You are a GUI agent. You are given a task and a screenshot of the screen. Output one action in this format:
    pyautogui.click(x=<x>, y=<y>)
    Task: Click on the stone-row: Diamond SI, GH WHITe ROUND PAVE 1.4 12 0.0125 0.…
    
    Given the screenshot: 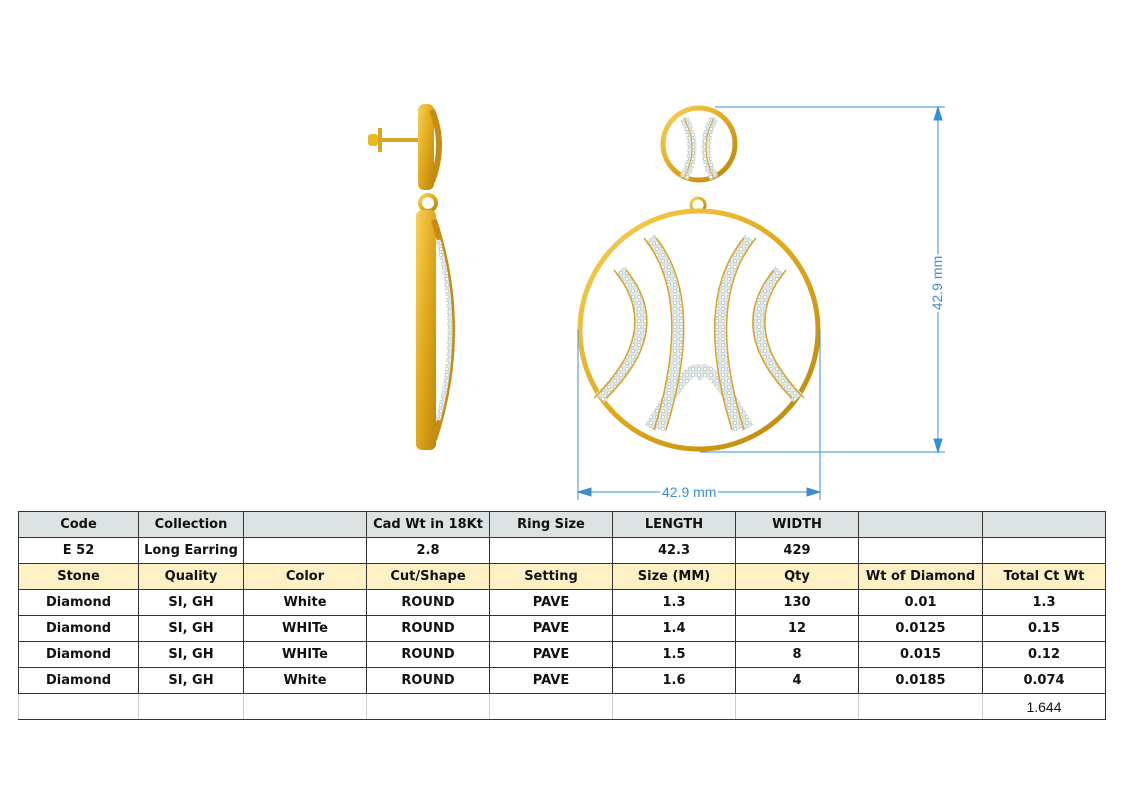 What is the action you would take?
    pyautogui.click(x=562, y=628)
    